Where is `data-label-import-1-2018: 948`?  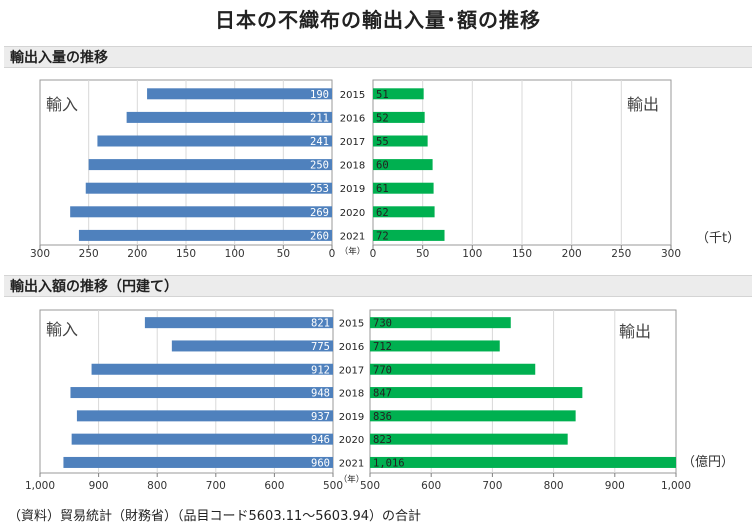
data-label-import-1-2018: 948 is located at coordinates (320, 394).